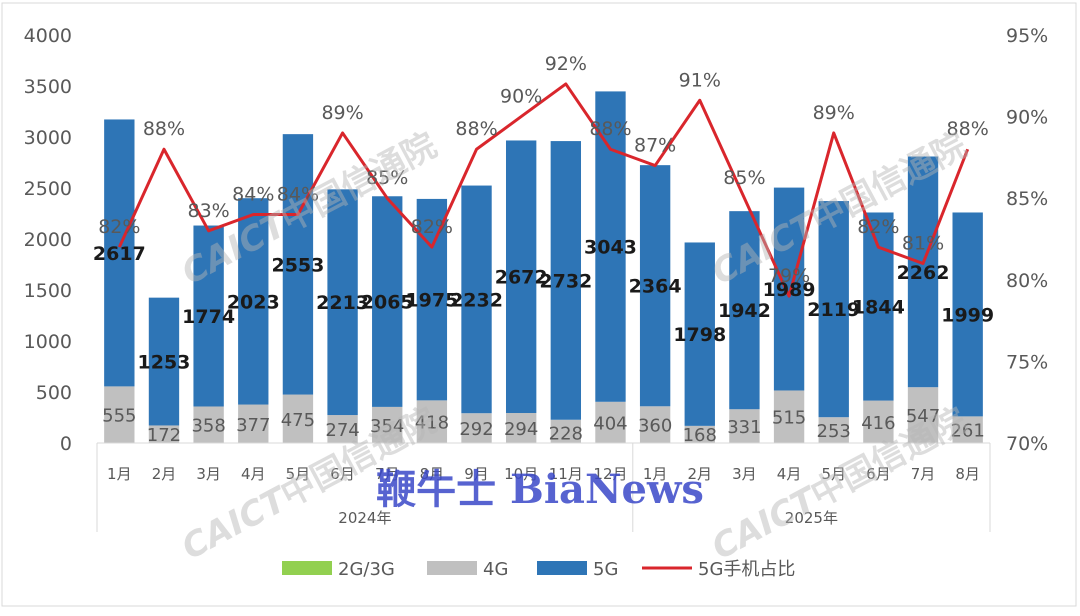 This screenshot has width=1080, height=616. I want to click on x-tick-label: 12月, so click(610, 474).